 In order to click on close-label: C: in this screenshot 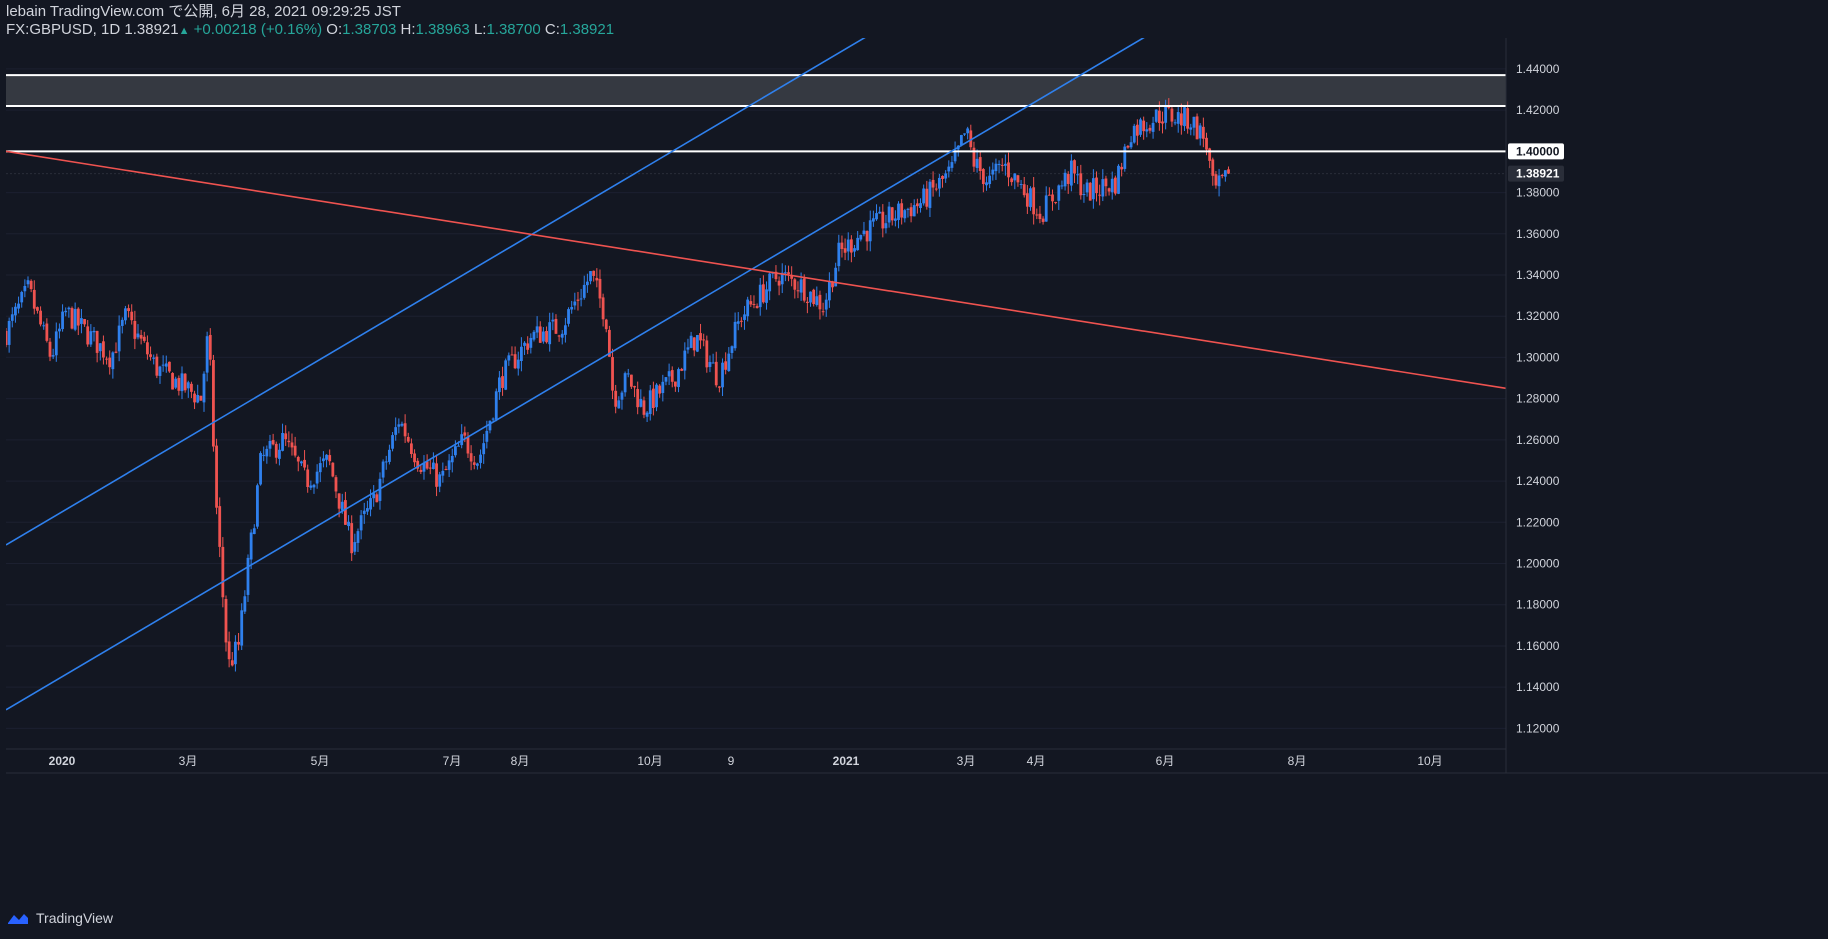, I will do `click(552, 29)`.